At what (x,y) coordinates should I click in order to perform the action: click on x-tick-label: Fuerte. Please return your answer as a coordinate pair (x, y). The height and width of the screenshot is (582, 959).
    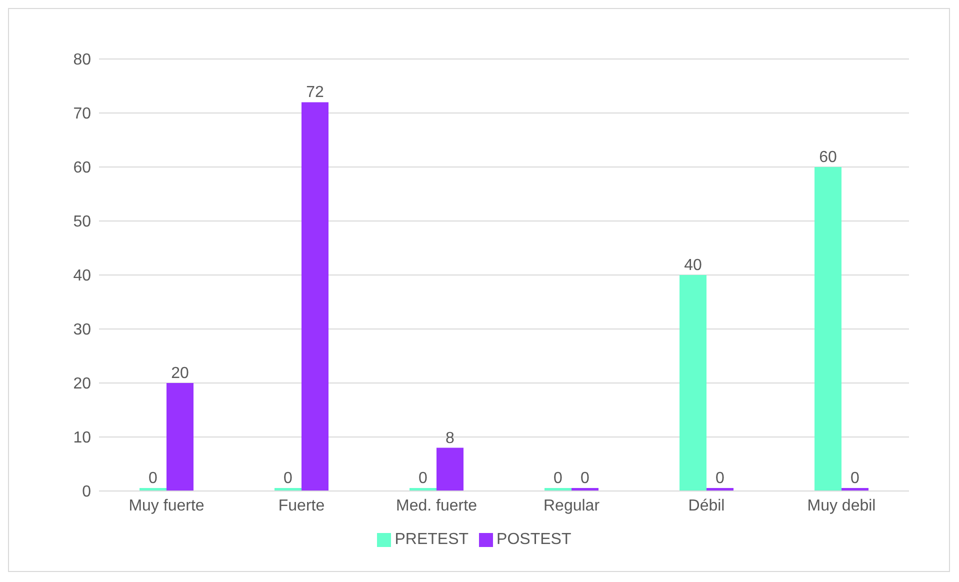
    Looking at the image, I should click on (301, 505).